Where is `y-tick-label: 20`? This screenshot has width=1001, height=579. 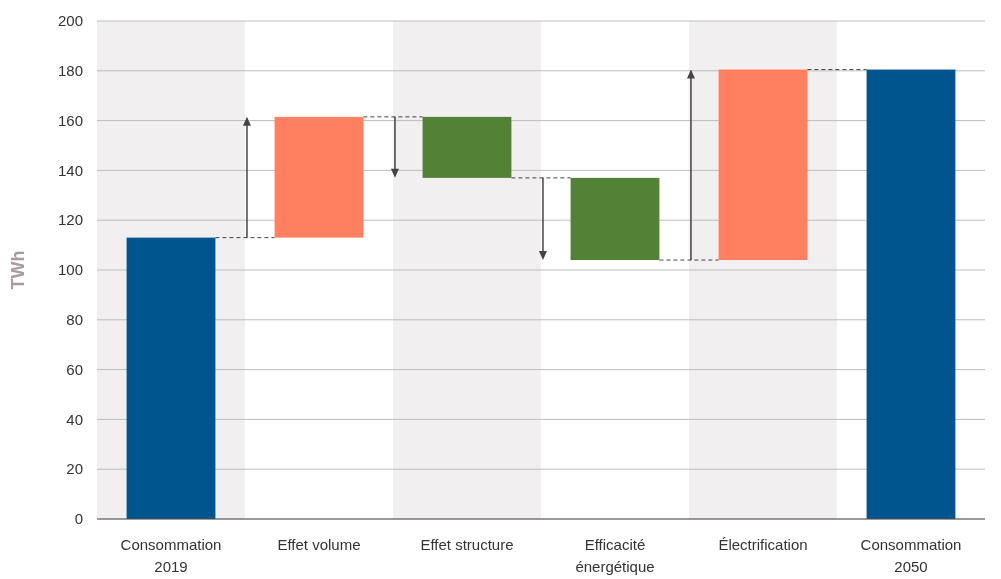 y-tick-label: 20 is located at coordinates (74, 469).